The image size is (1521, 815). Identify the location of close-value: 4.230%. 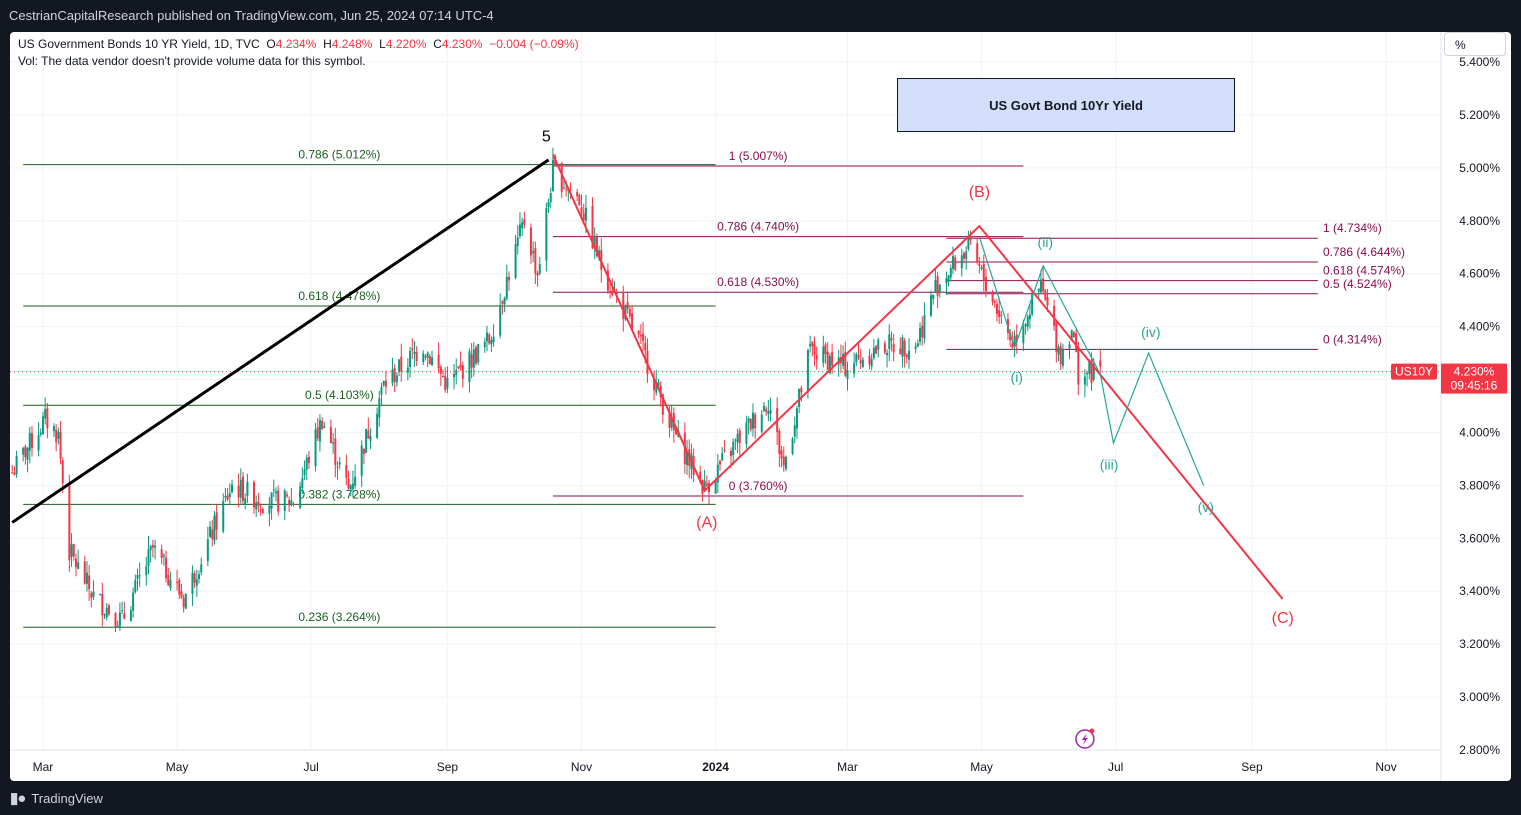
(462, 44).